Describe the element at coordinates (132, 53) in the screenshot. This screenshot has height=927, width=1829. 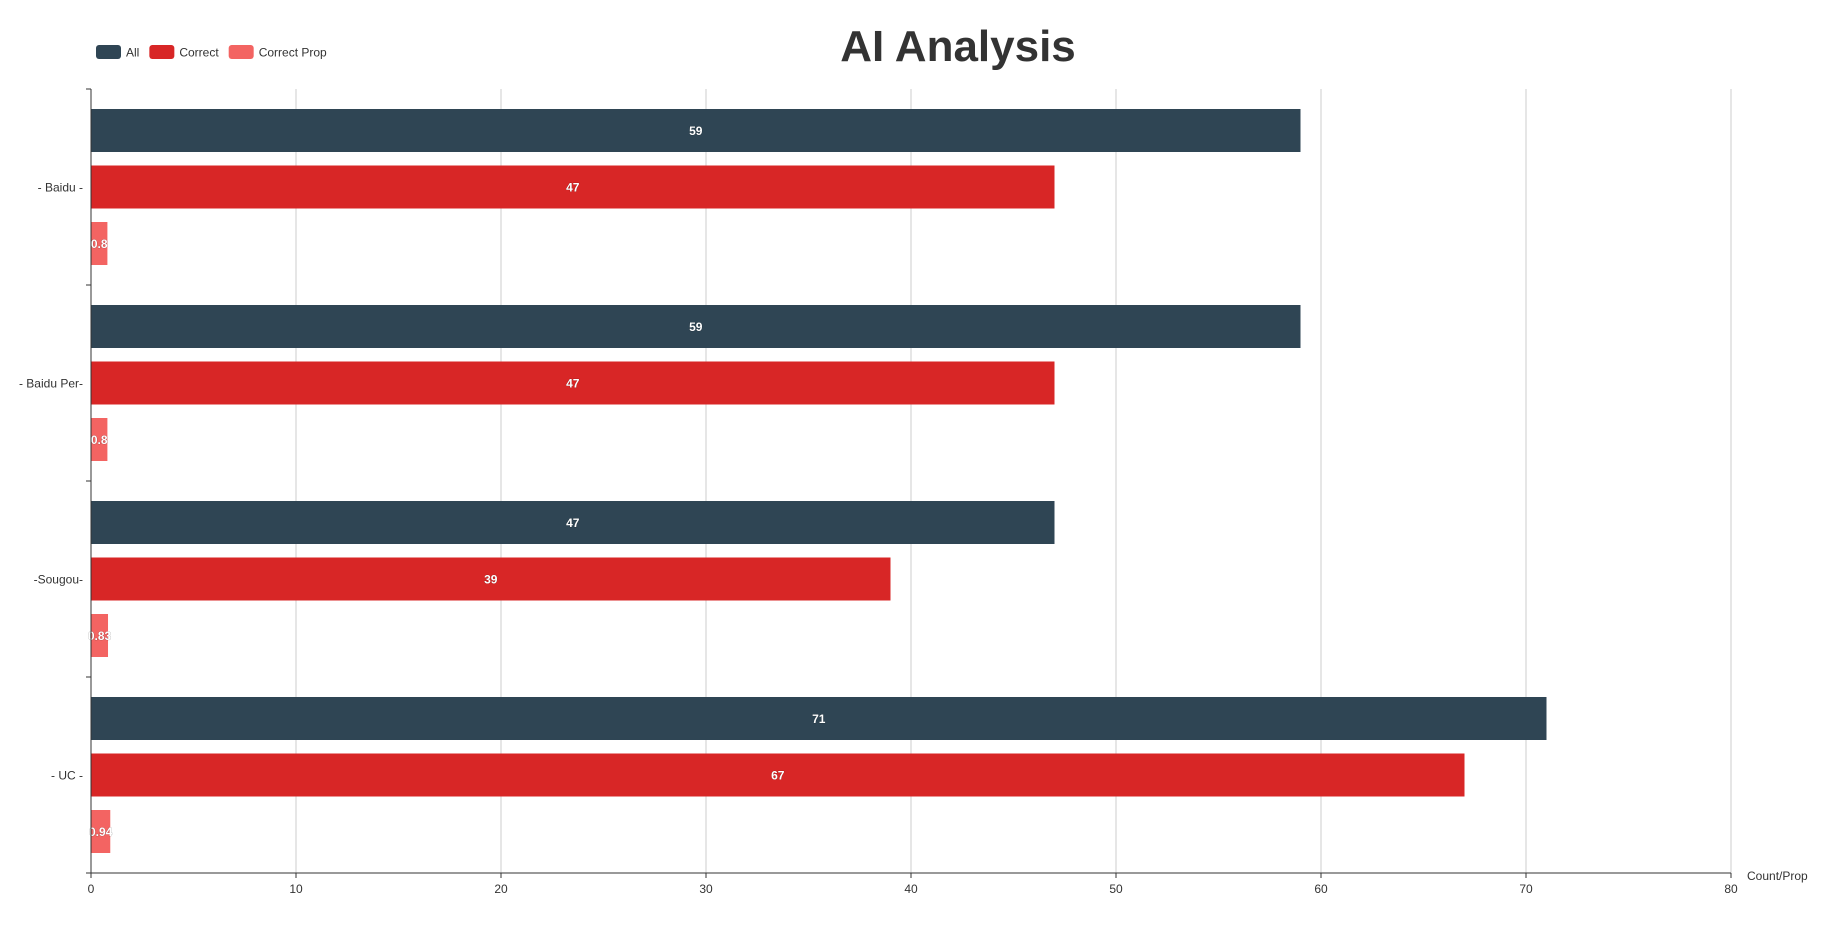
I see `legend-label: All` at that location.